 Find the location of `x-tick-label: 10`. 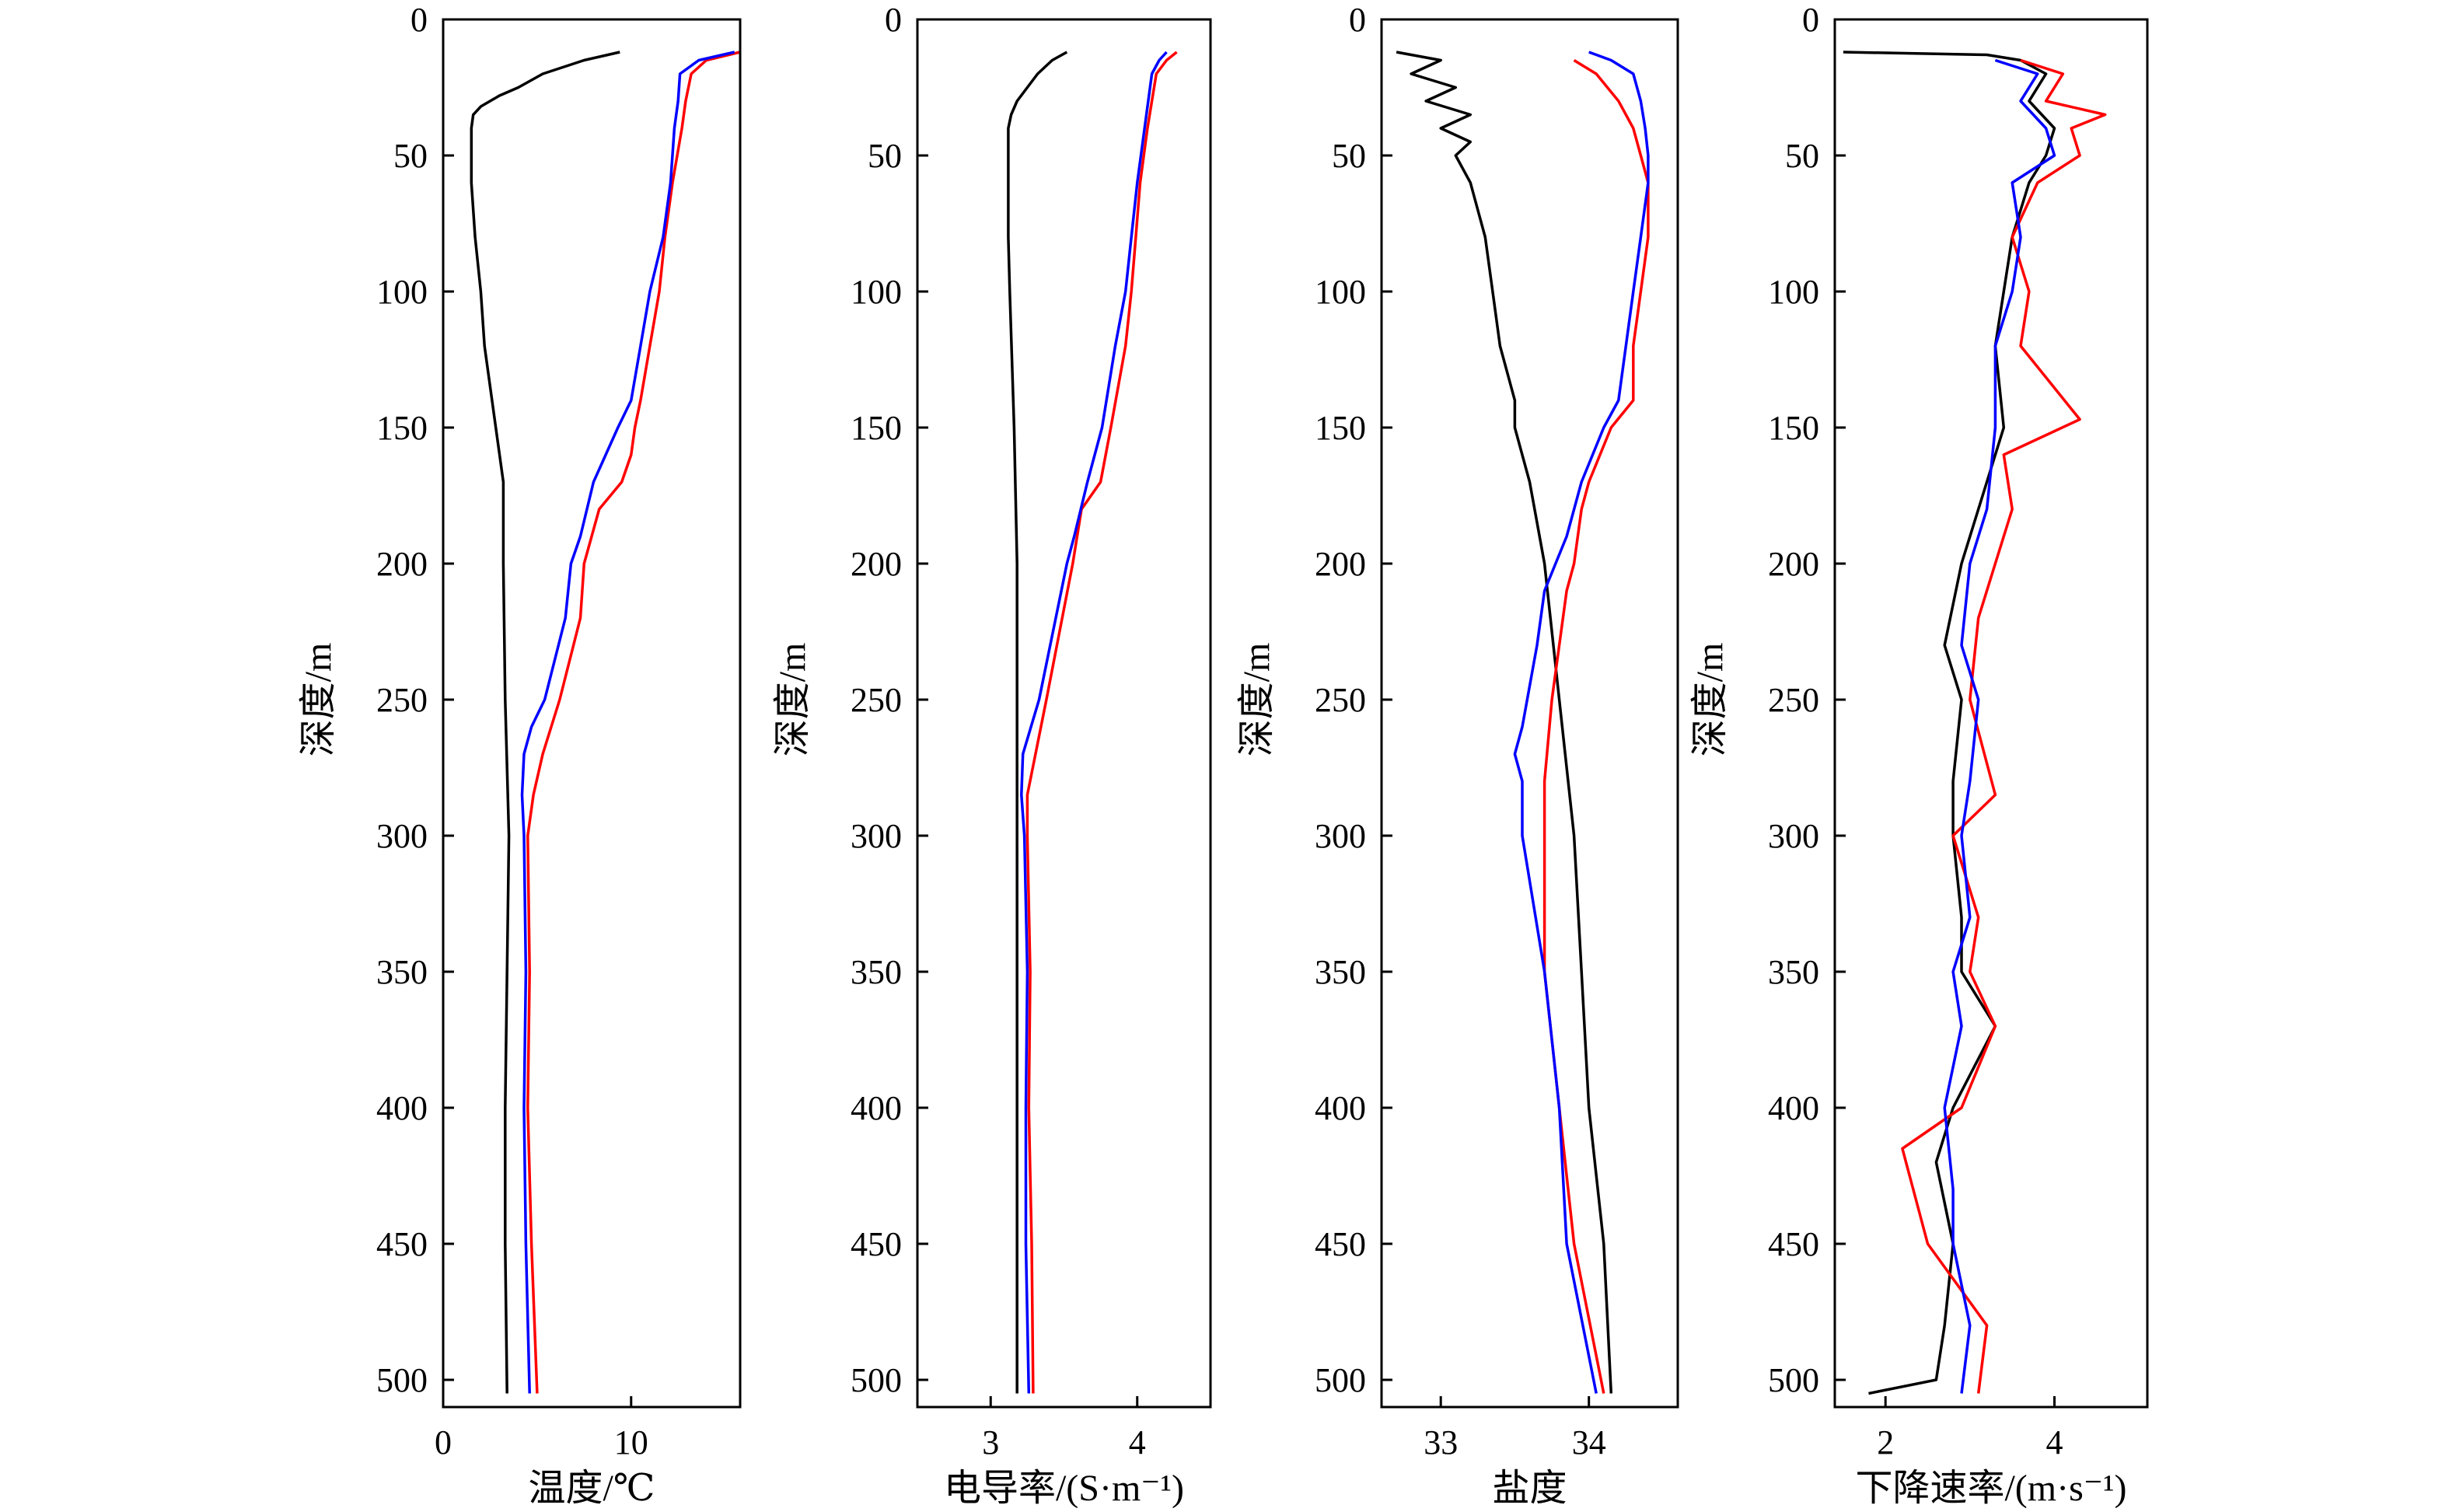

x-tick-label: 10 is located at coordinates (631, 1442).